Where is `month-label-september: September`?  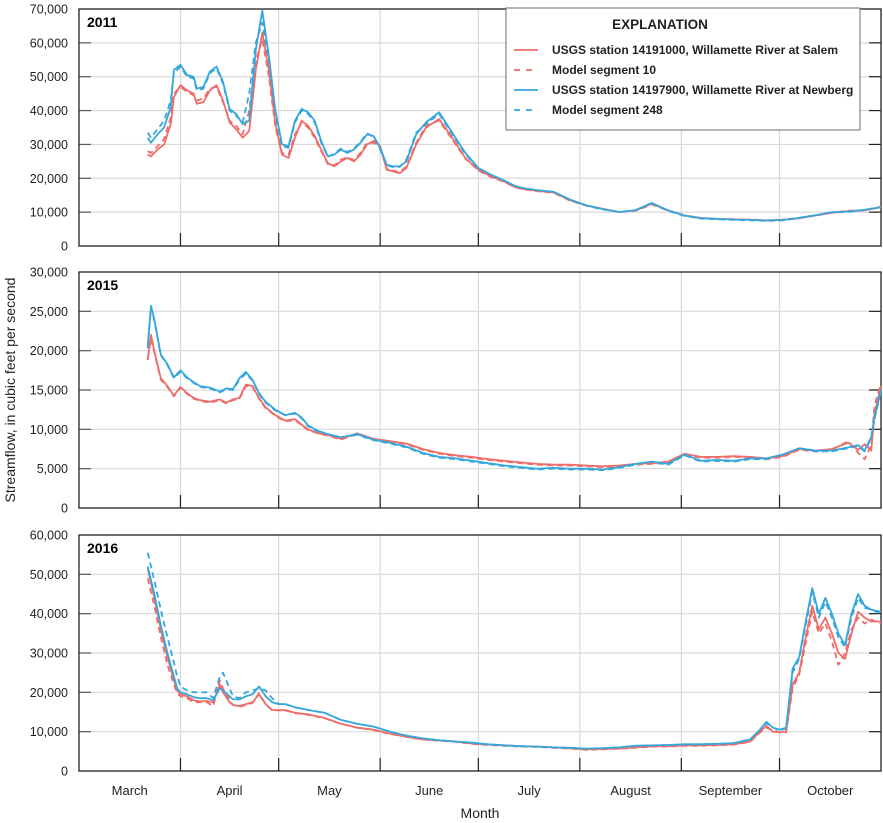 month-label-september: September is located at coordinates (731, 790).